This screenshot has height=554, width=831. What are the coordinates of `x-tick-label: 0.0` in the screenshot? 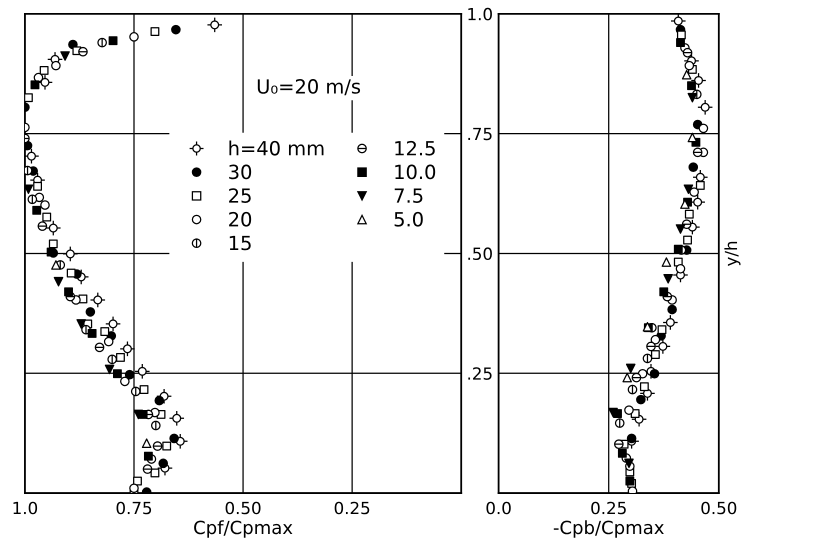 It's located at (498, 508).